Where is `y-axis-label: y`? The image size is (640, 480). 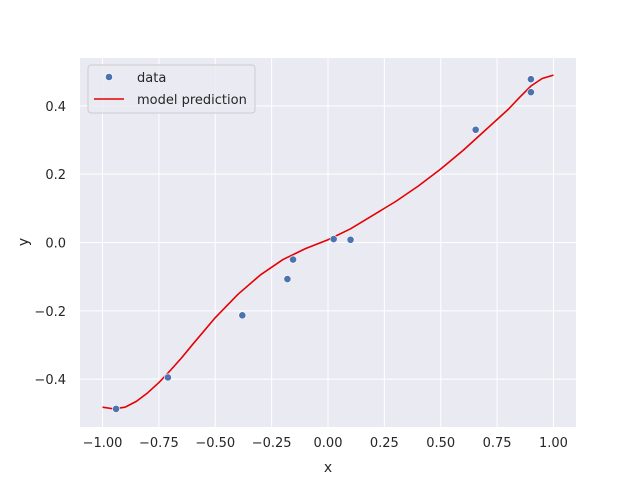 y-axis-label: y is located at coordinates (24, 242).